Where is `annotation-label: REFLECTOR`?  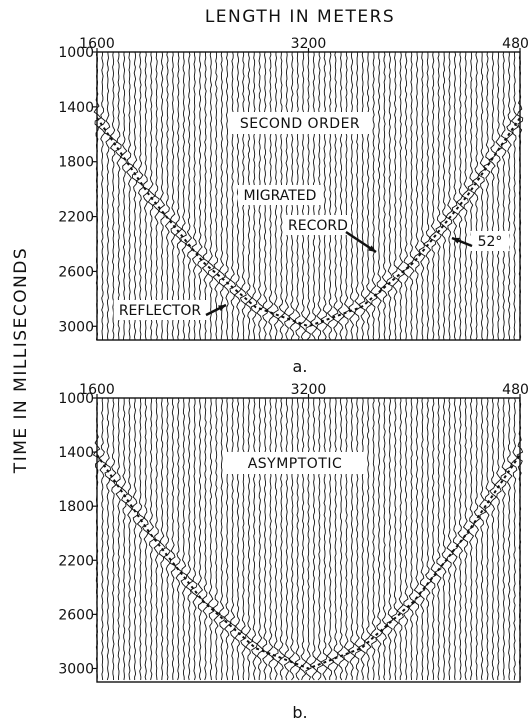
annotation-label: REFLECTOR is located at coordinates (160, 311).